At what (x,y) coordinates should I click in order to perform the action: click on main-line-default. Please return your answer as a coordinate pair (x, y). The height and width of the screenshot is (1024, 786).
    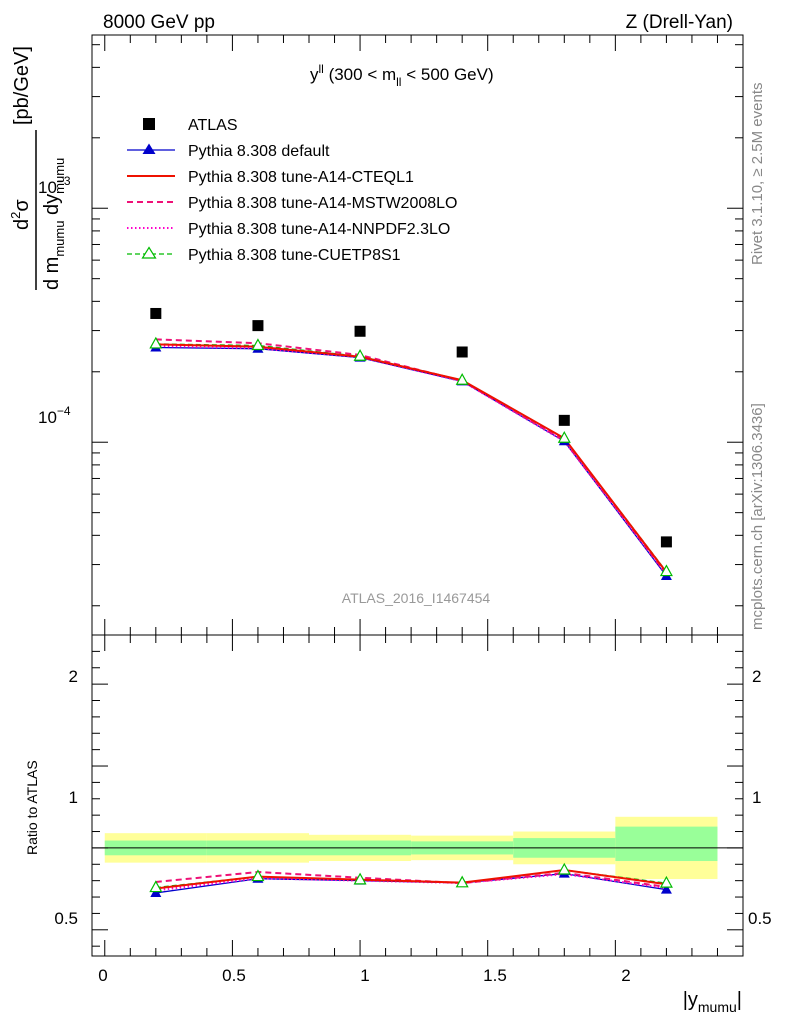
    Looking at the image, I should click on (411, 461).